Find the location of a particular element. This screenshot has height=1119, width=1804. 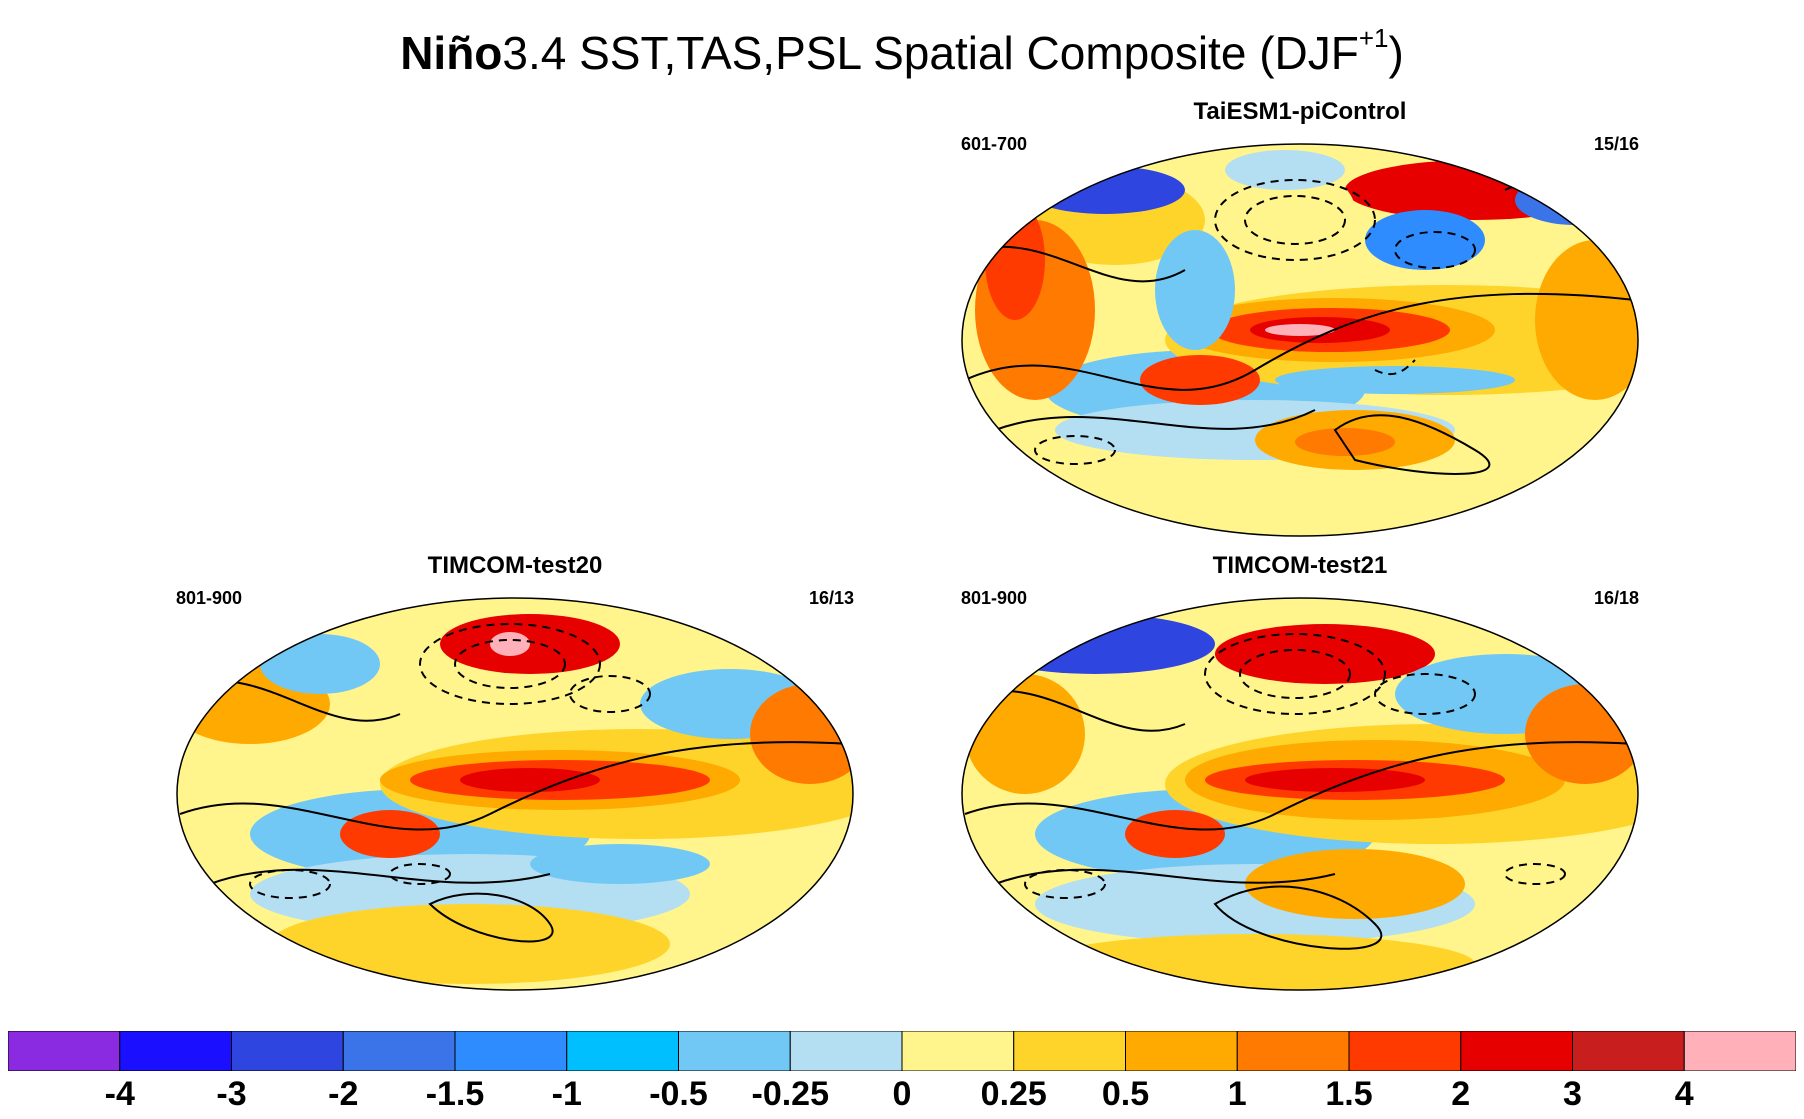

colorbar-tick-label: -1.5 is located at coordinates (455, 1094).